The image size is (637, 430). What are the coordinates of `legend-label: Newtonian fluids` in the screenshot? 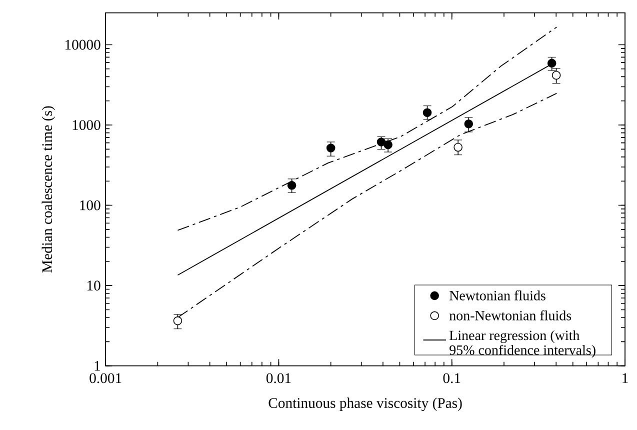 It's located at (498, 295).